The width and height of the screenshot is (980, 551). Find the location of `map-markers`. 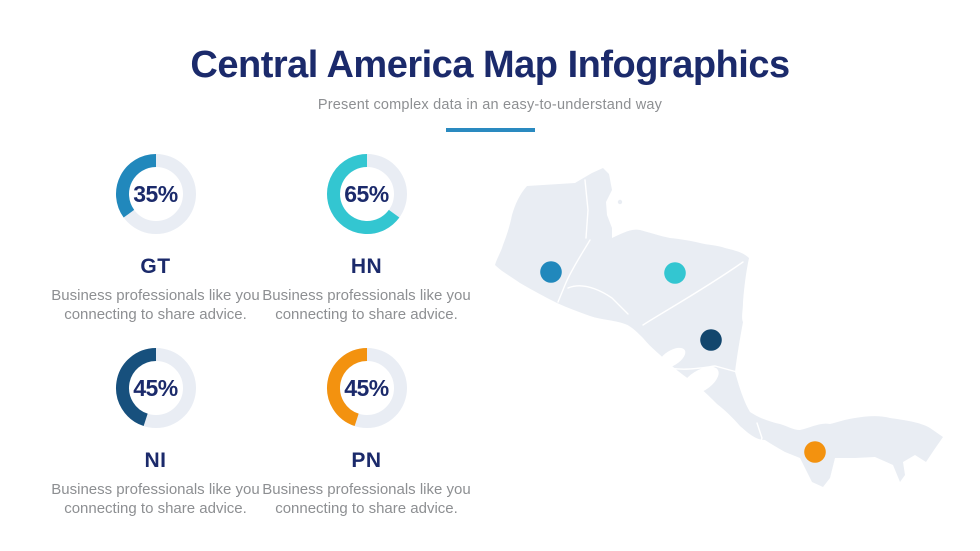

map-markers is located at coordinates (683, 362).